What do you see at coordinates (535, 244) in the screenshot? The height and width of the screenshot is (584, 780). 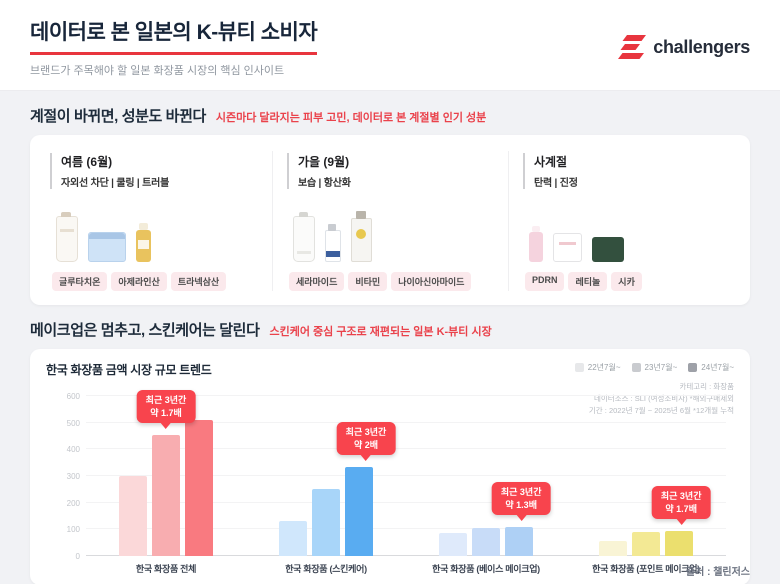 I see `pdrn-bottle-image` at bounding box center [535, 244].